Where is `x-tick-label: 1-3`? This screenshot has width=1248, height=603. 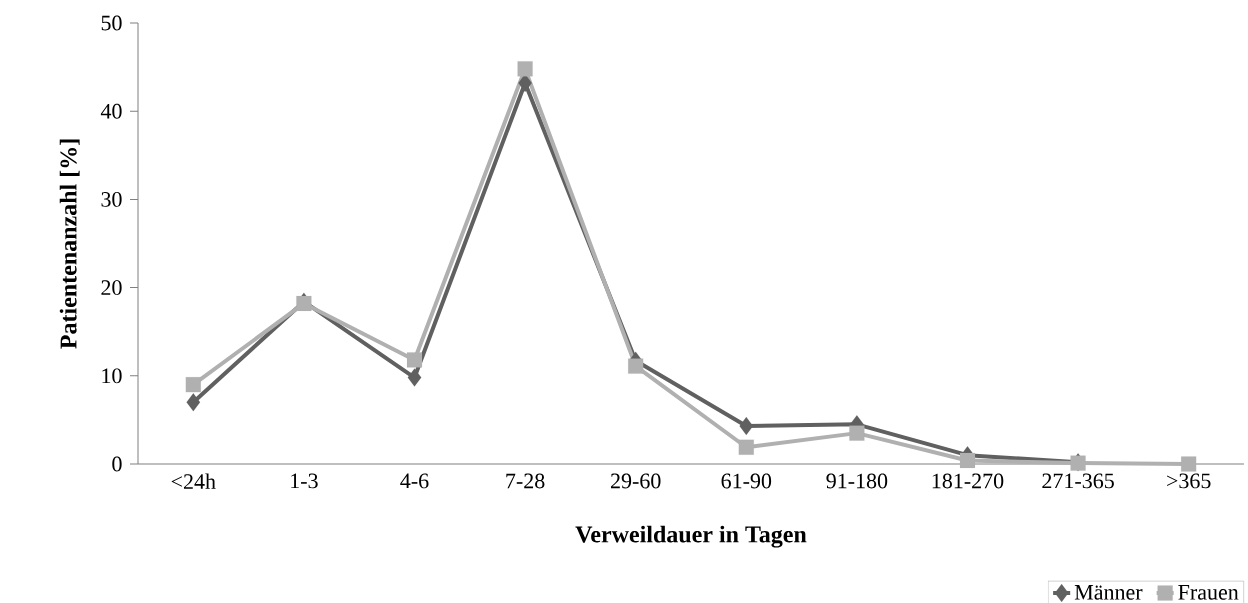 x-tick-label: 1-3 is located at coordinates (304, 481).